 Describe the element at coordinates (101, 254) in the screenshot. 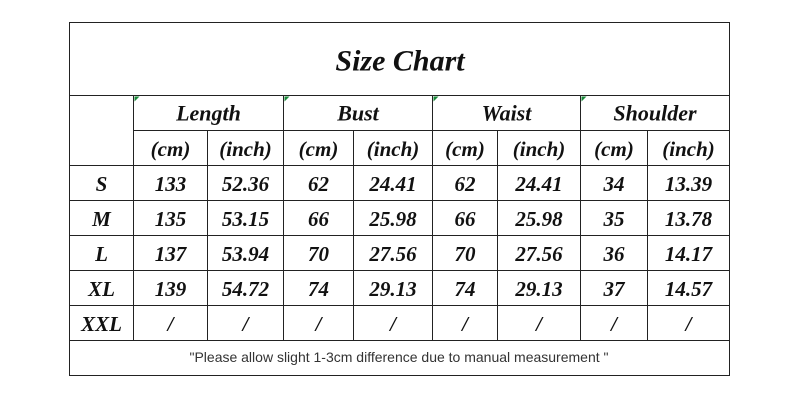

I see `row-label: L` at that location.